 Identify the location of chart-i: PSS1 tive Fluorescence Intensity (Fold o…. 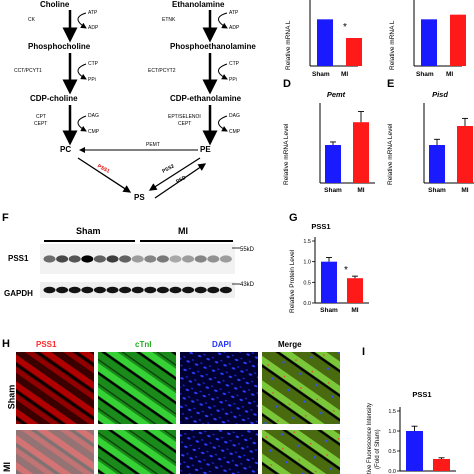
(411, 432).